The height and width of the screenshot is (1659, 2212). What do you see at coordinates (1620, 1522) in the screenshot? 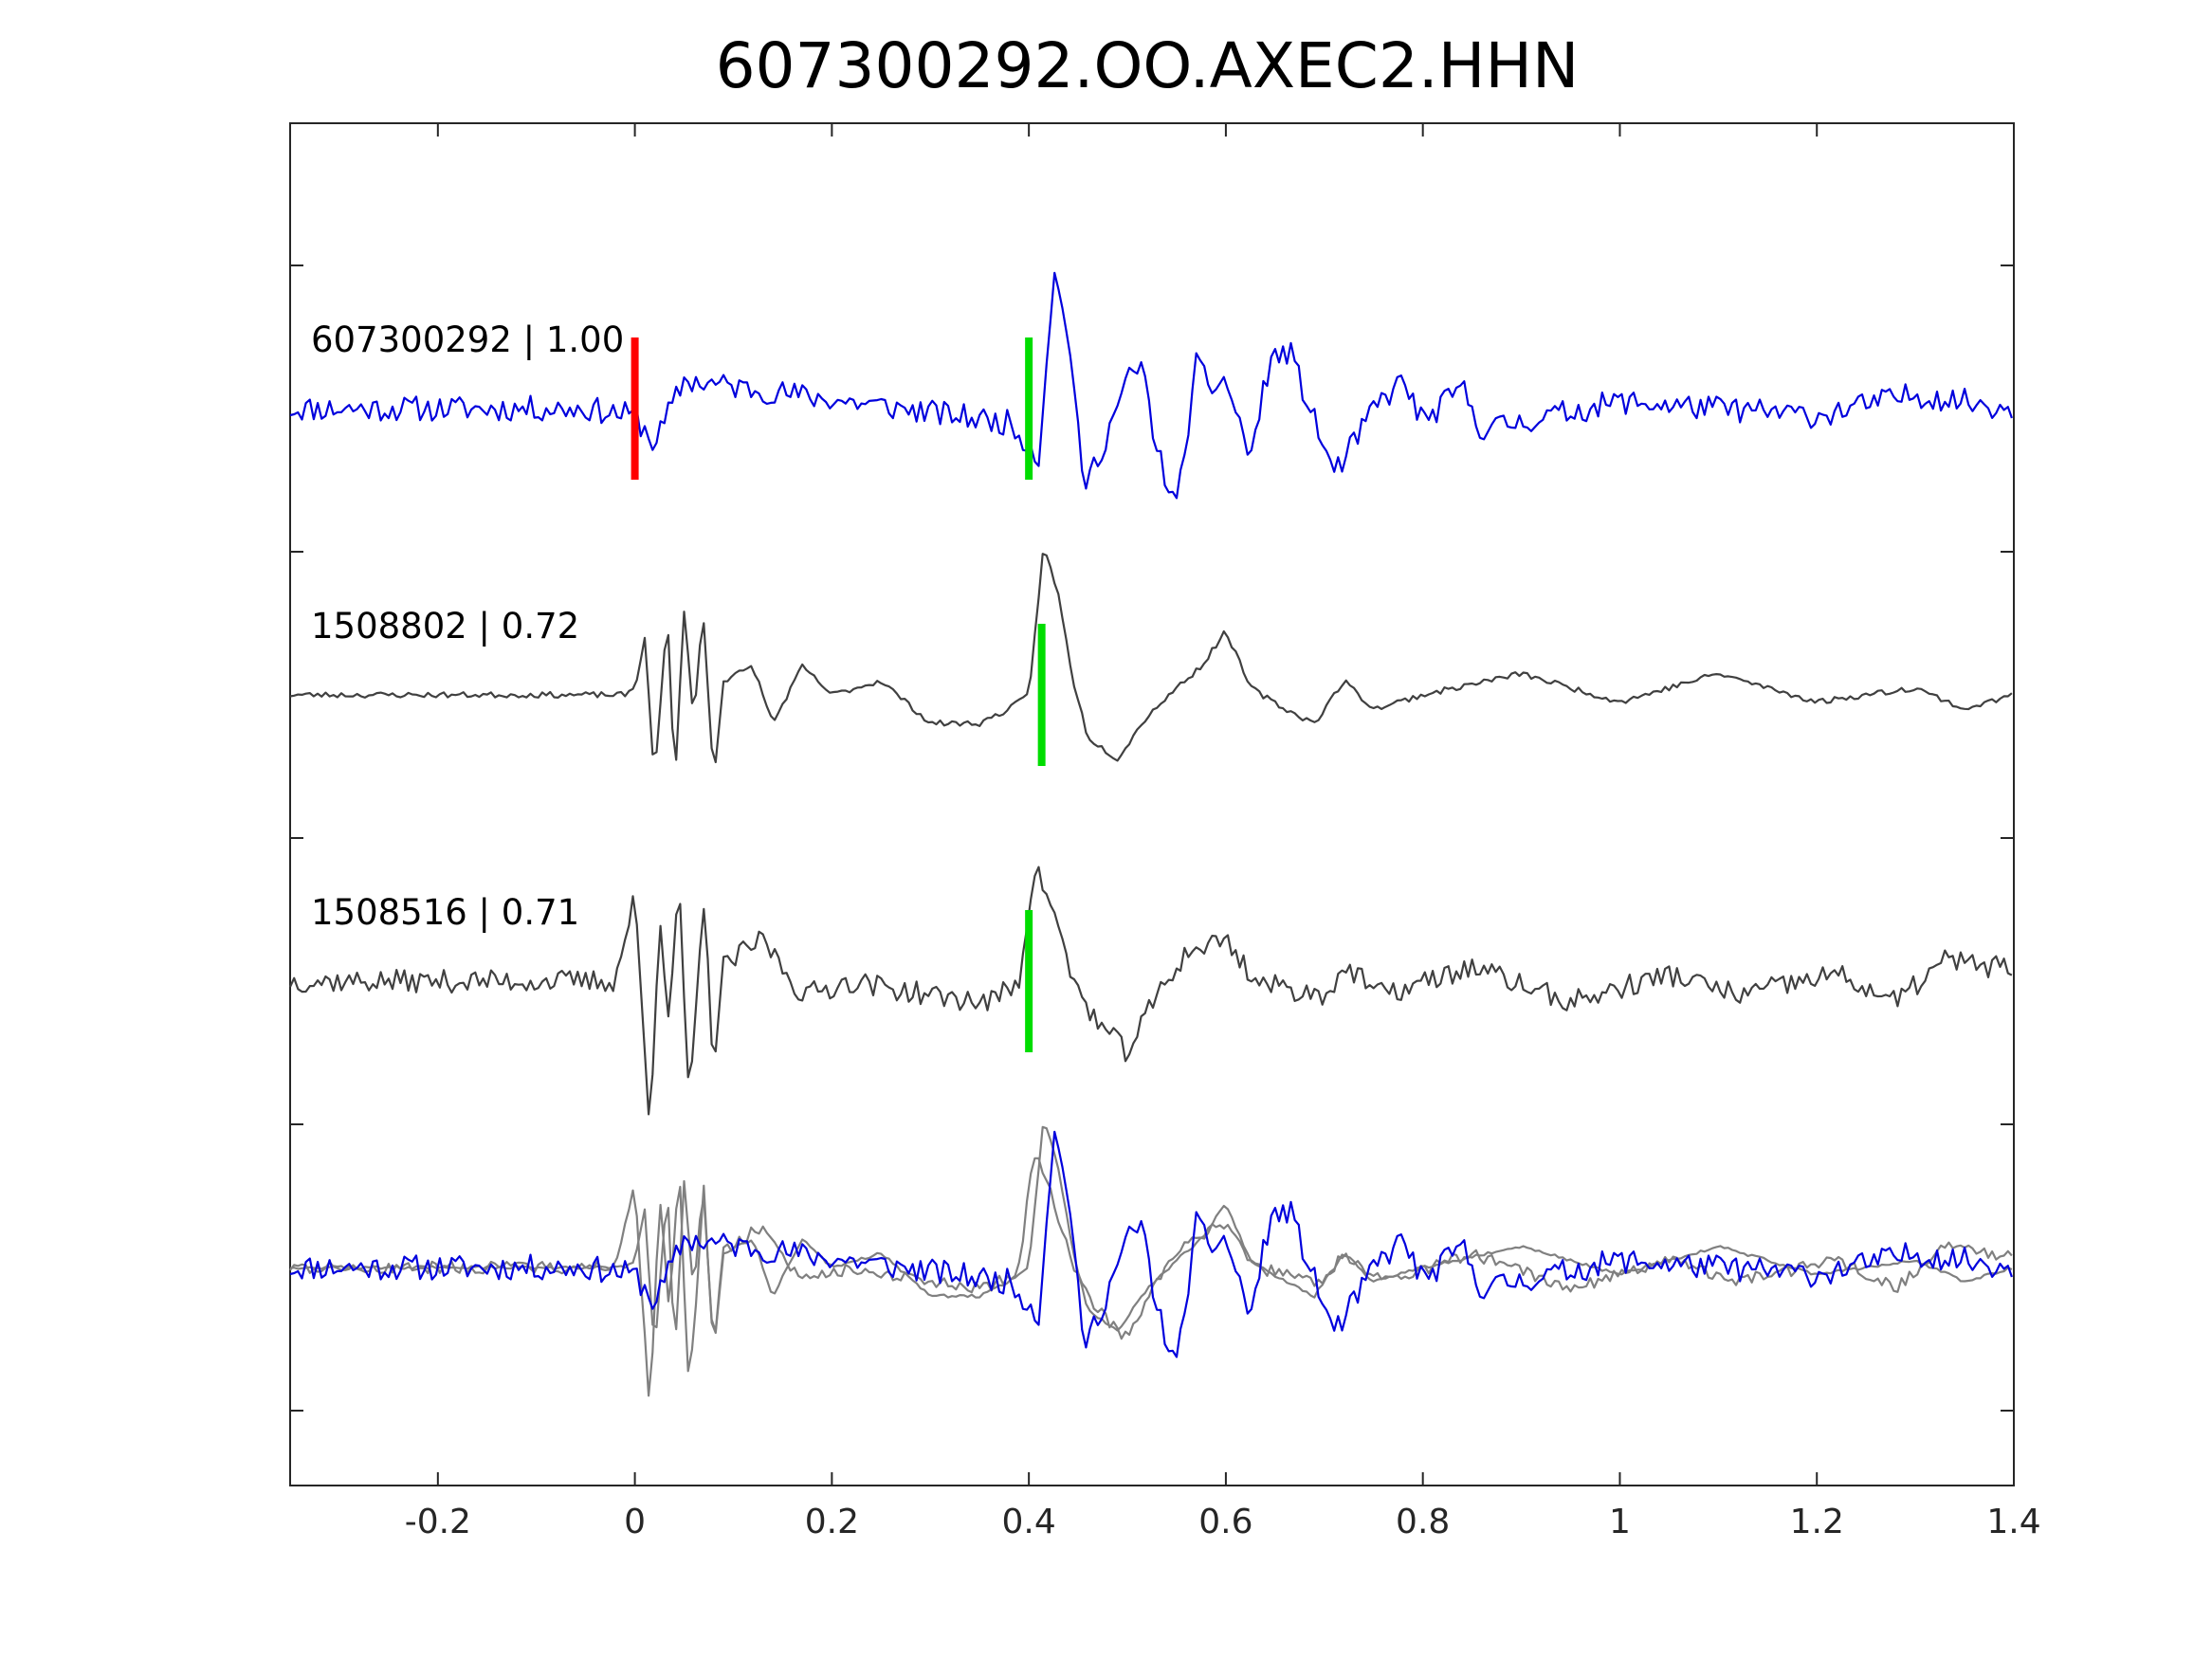
I see `x-tick-label: 1` at bounding box center [1620, 1522].